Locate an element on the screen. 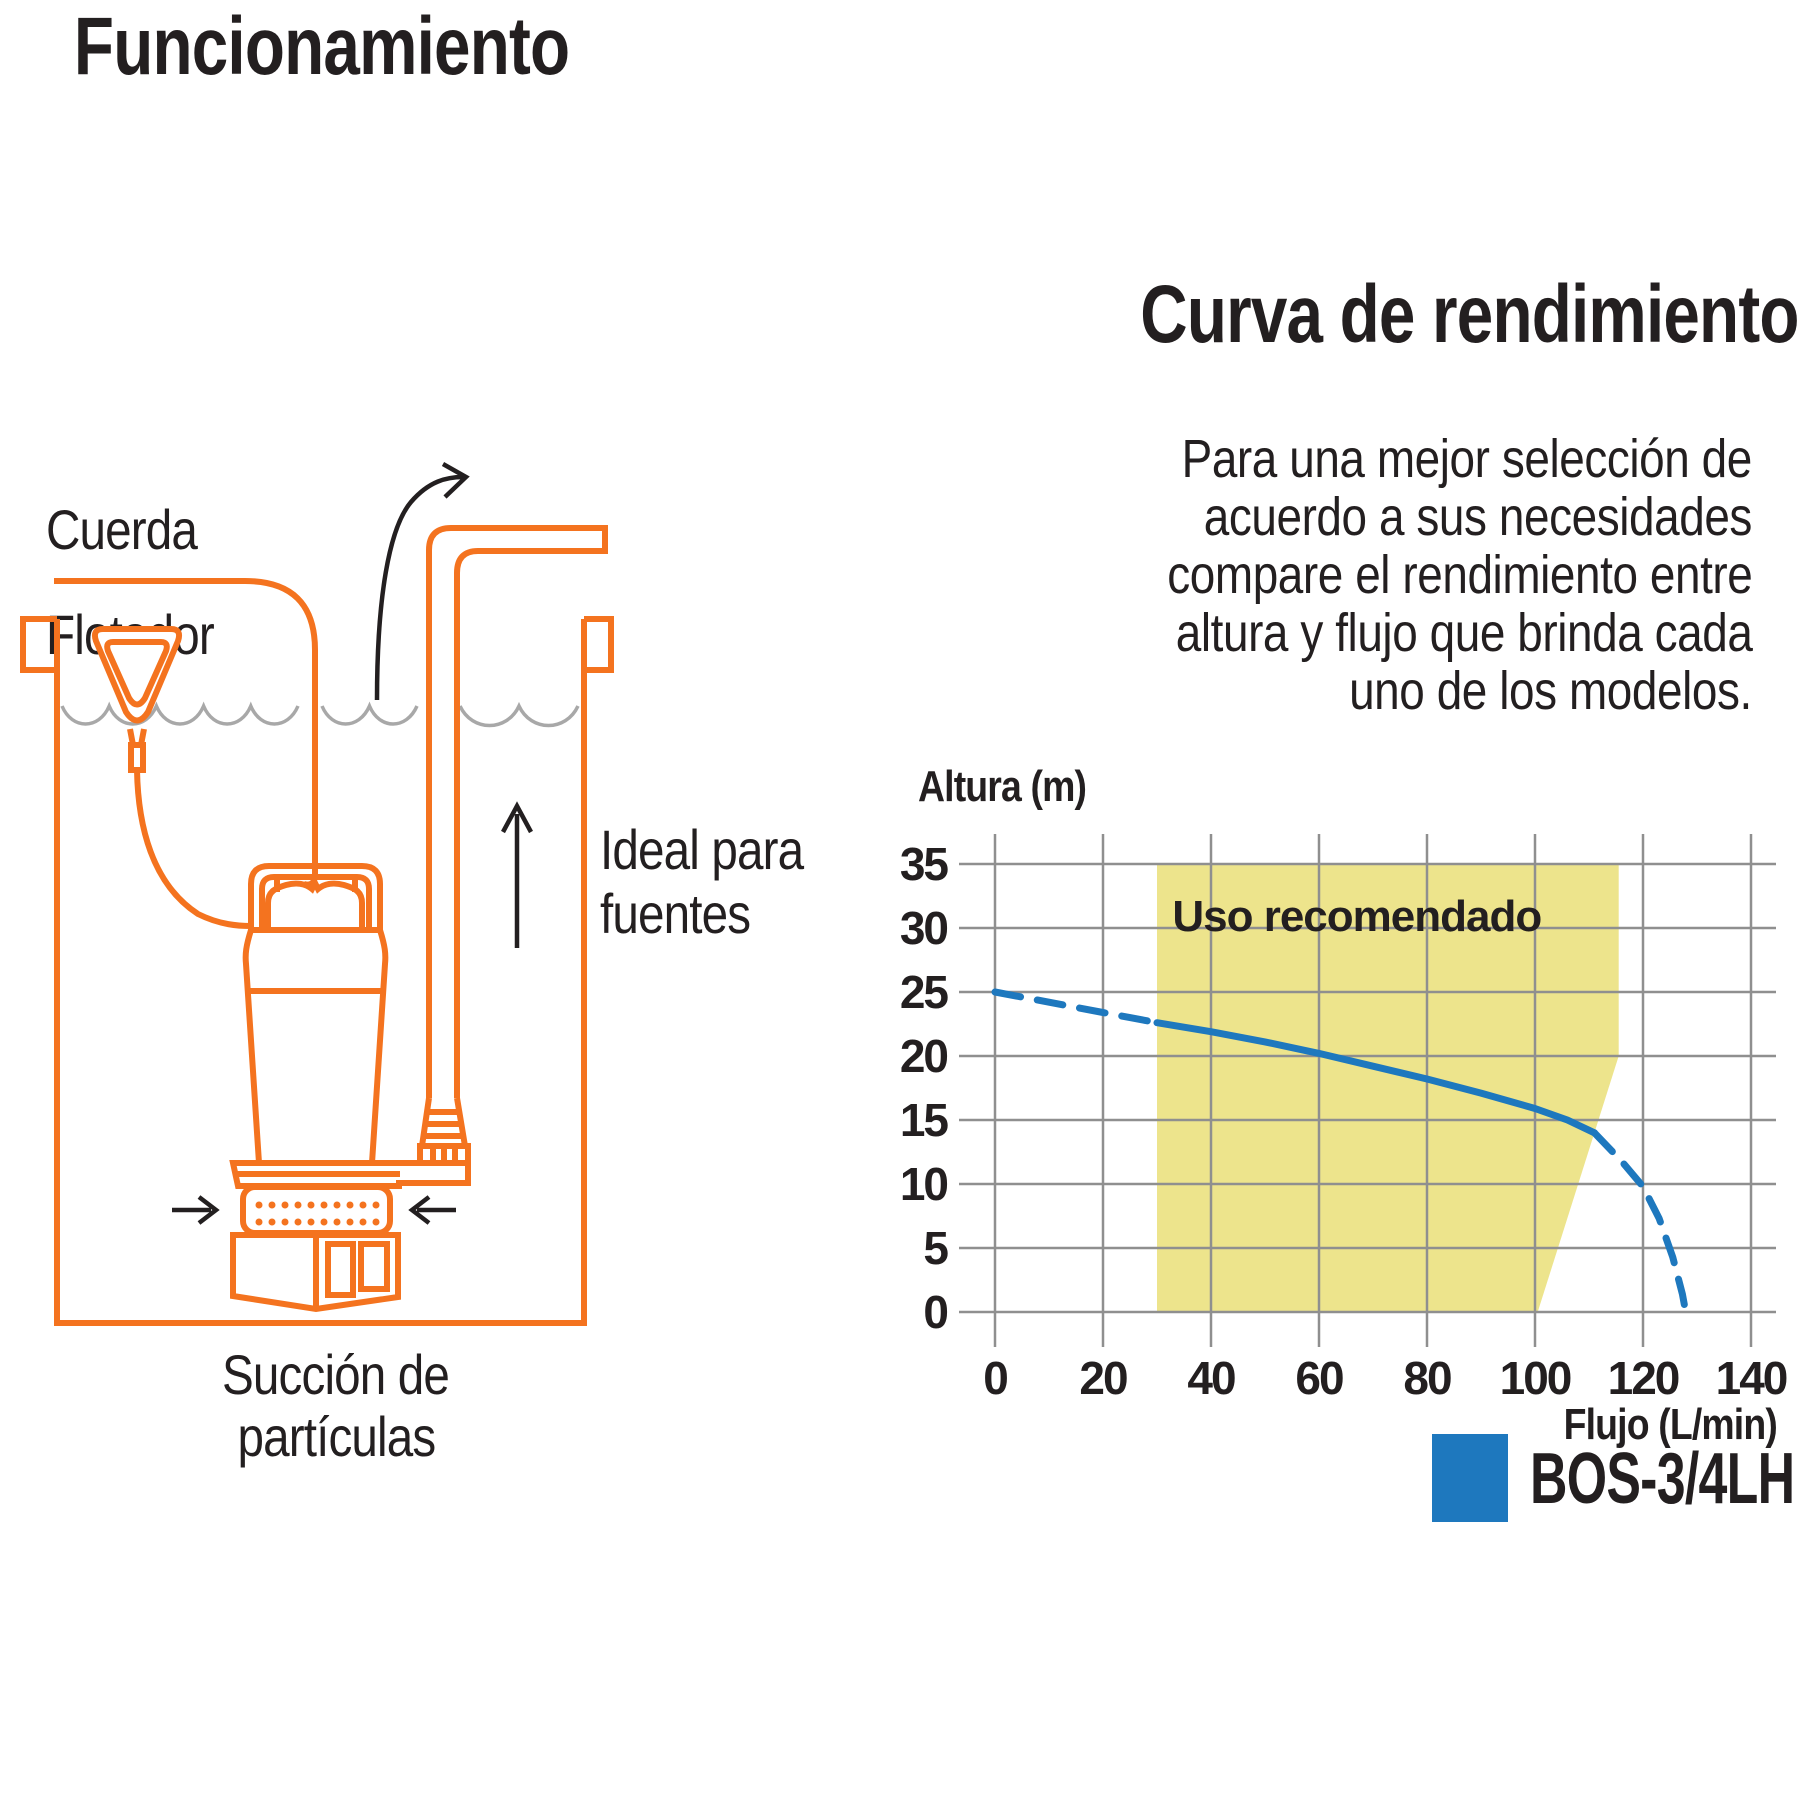 The width and height of the screenshot is (1800, 1800). y-tick-10: 10 is located at coordinates (923, 1184).